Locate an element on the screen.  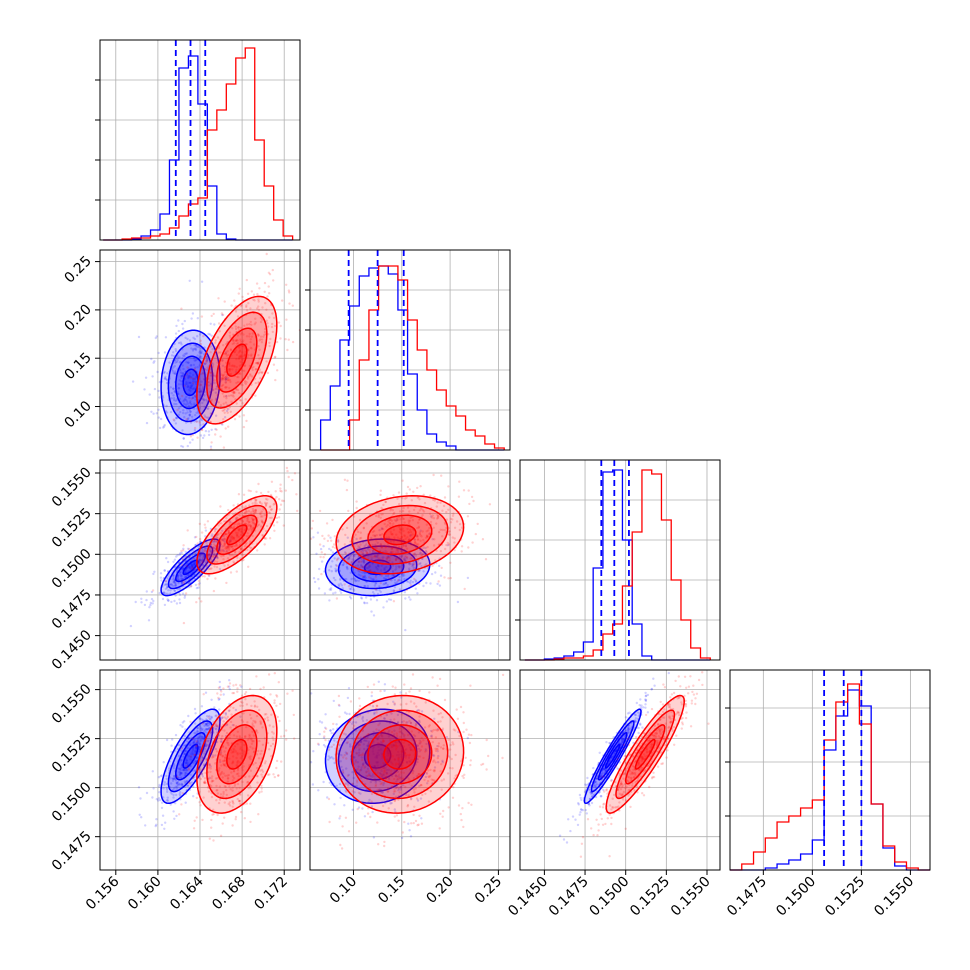
panel-1-0-content is located at coordinates (215, 351).